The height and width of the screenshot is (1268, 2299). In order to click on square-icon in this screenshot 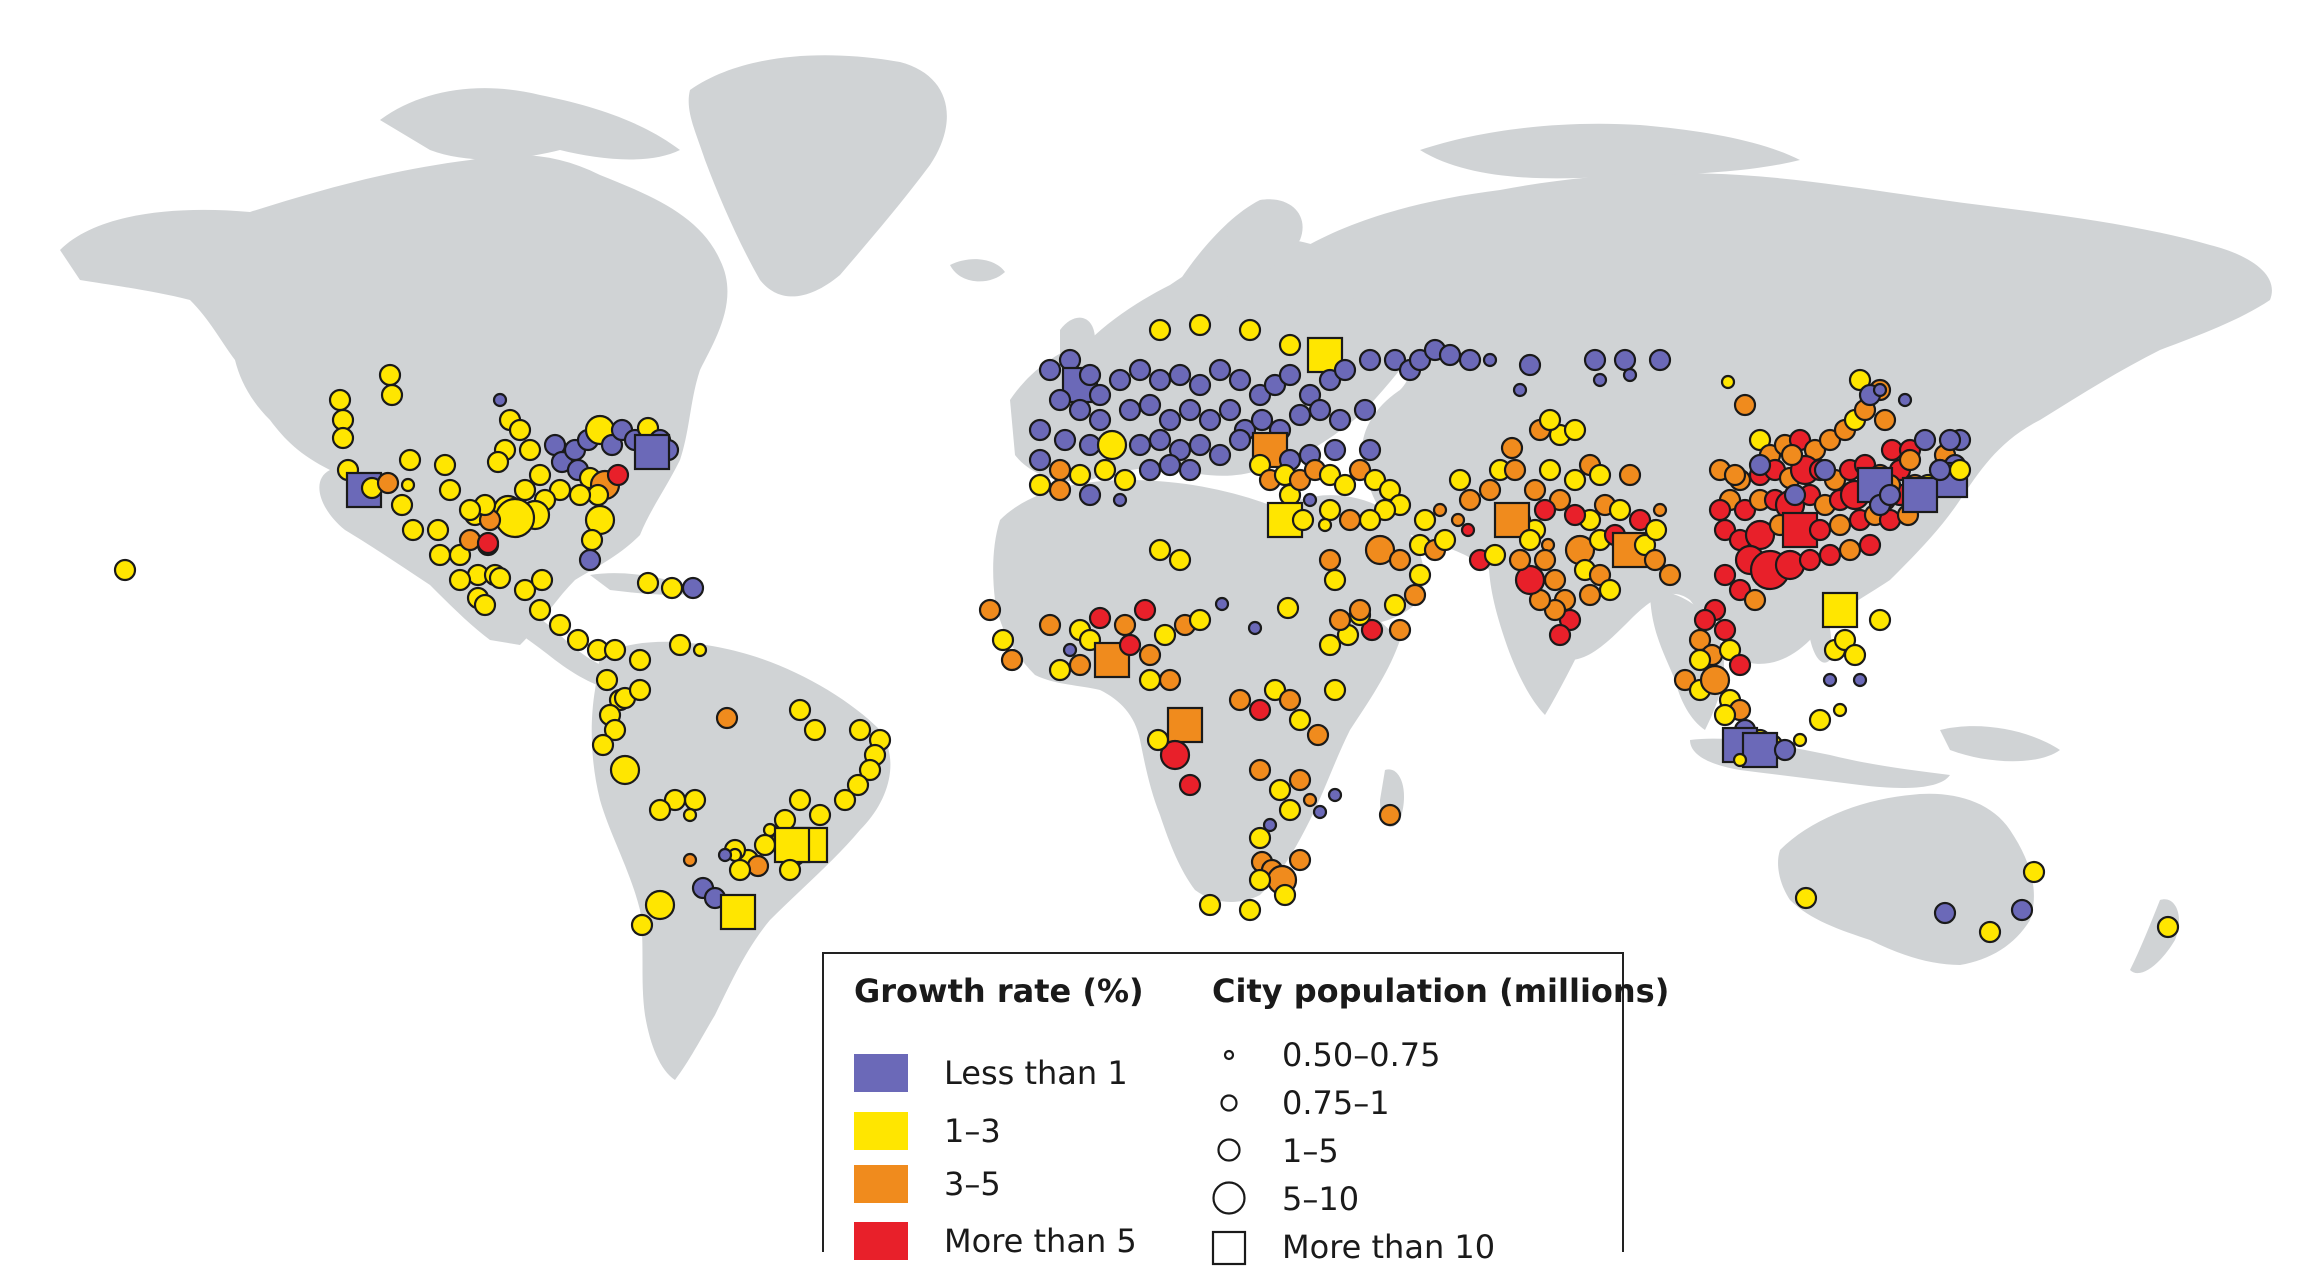, I will do `click(1229, 1248)`.